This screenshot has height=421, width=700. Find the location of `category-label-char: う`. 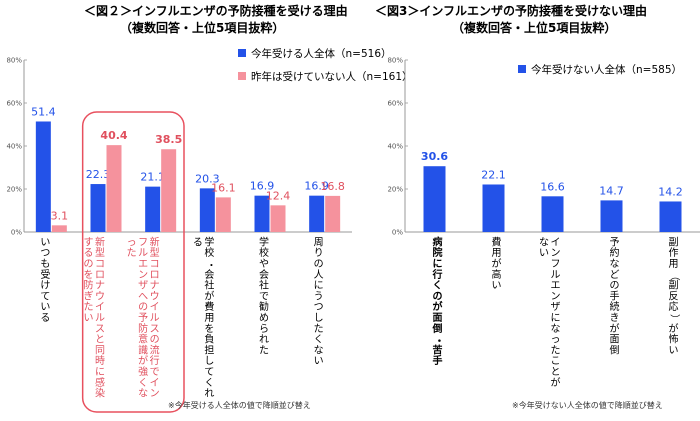

category-label-char: う is located at coordinates (319, 296).